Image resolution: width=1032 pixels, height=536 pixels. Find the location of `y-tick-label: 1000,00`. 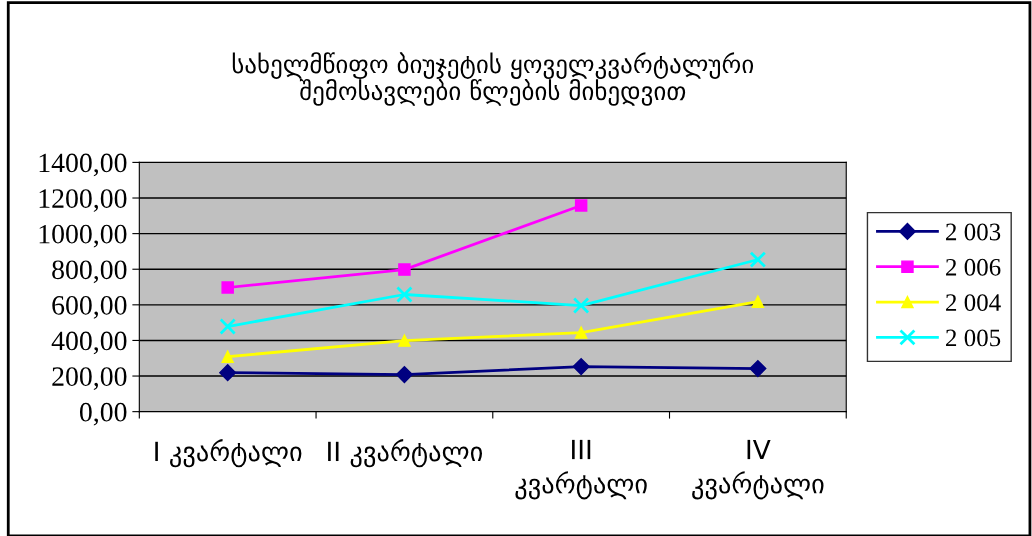

y-tick-label: 1000,00 is located at coordinates (83, 236).